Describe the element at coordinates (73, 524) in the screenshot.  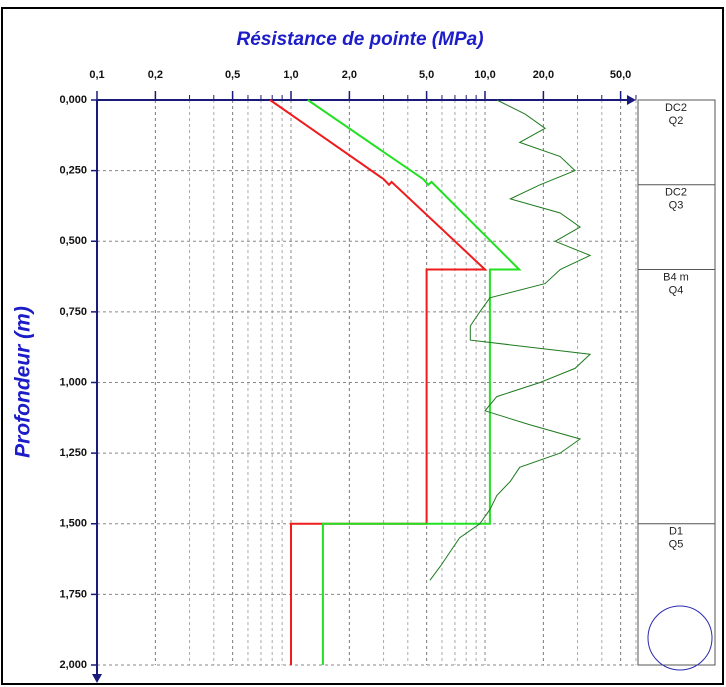
I see `y-tick-label: 1,500` at that location.